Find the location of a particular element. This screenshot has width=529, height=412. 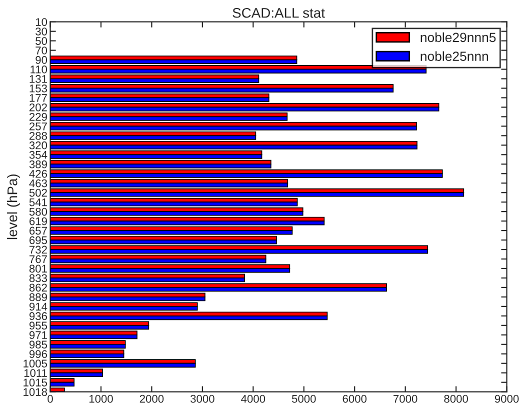

x-tick-label: 0 is located at coordinates (50, 398).